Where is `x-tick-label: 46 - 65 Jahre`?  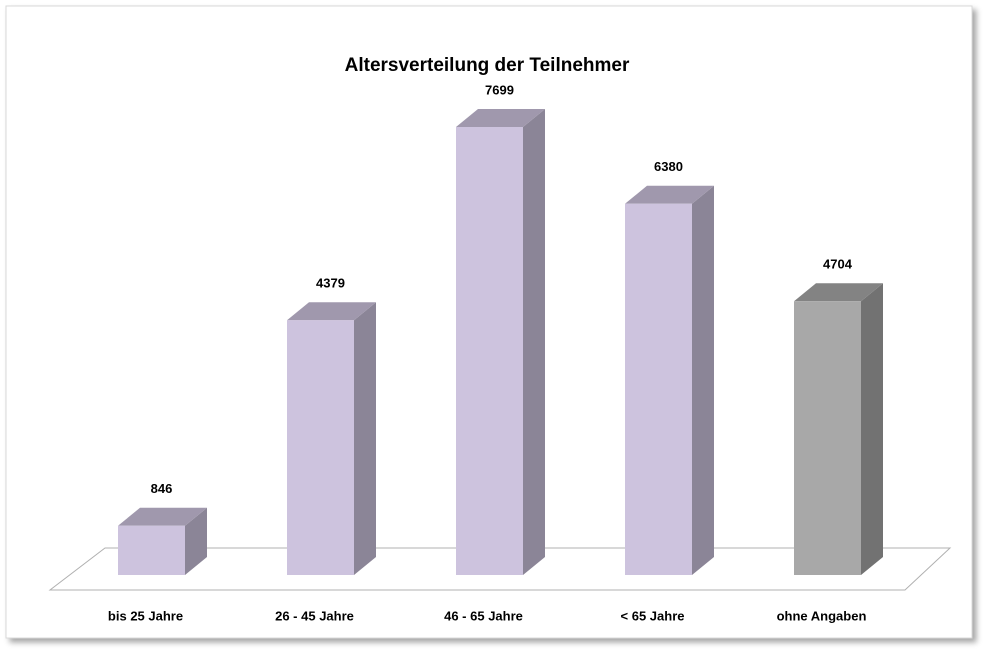
x-tick-label: 46 - 65 Jahre is located at coordinates (483, 615).